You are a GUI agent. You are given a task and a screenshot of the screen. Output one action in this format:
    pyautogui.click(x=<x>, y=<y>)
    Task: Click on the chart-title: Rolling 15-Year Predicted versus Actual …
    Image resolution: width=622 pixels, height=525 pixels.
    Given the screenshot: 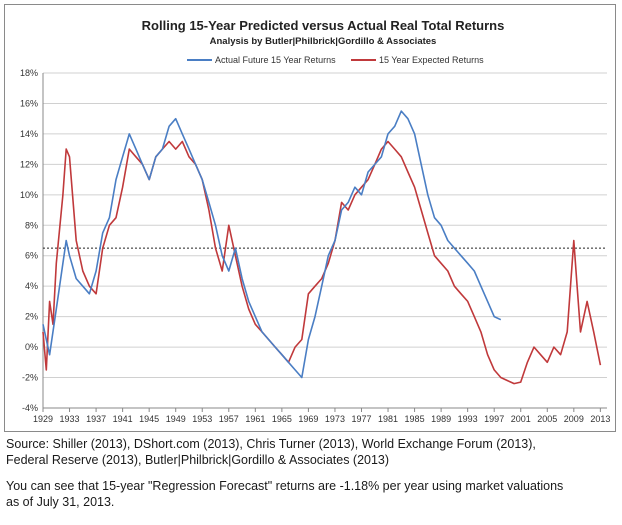 What is the action you would take?
    pyautogui.click(x=323, y=25)
    